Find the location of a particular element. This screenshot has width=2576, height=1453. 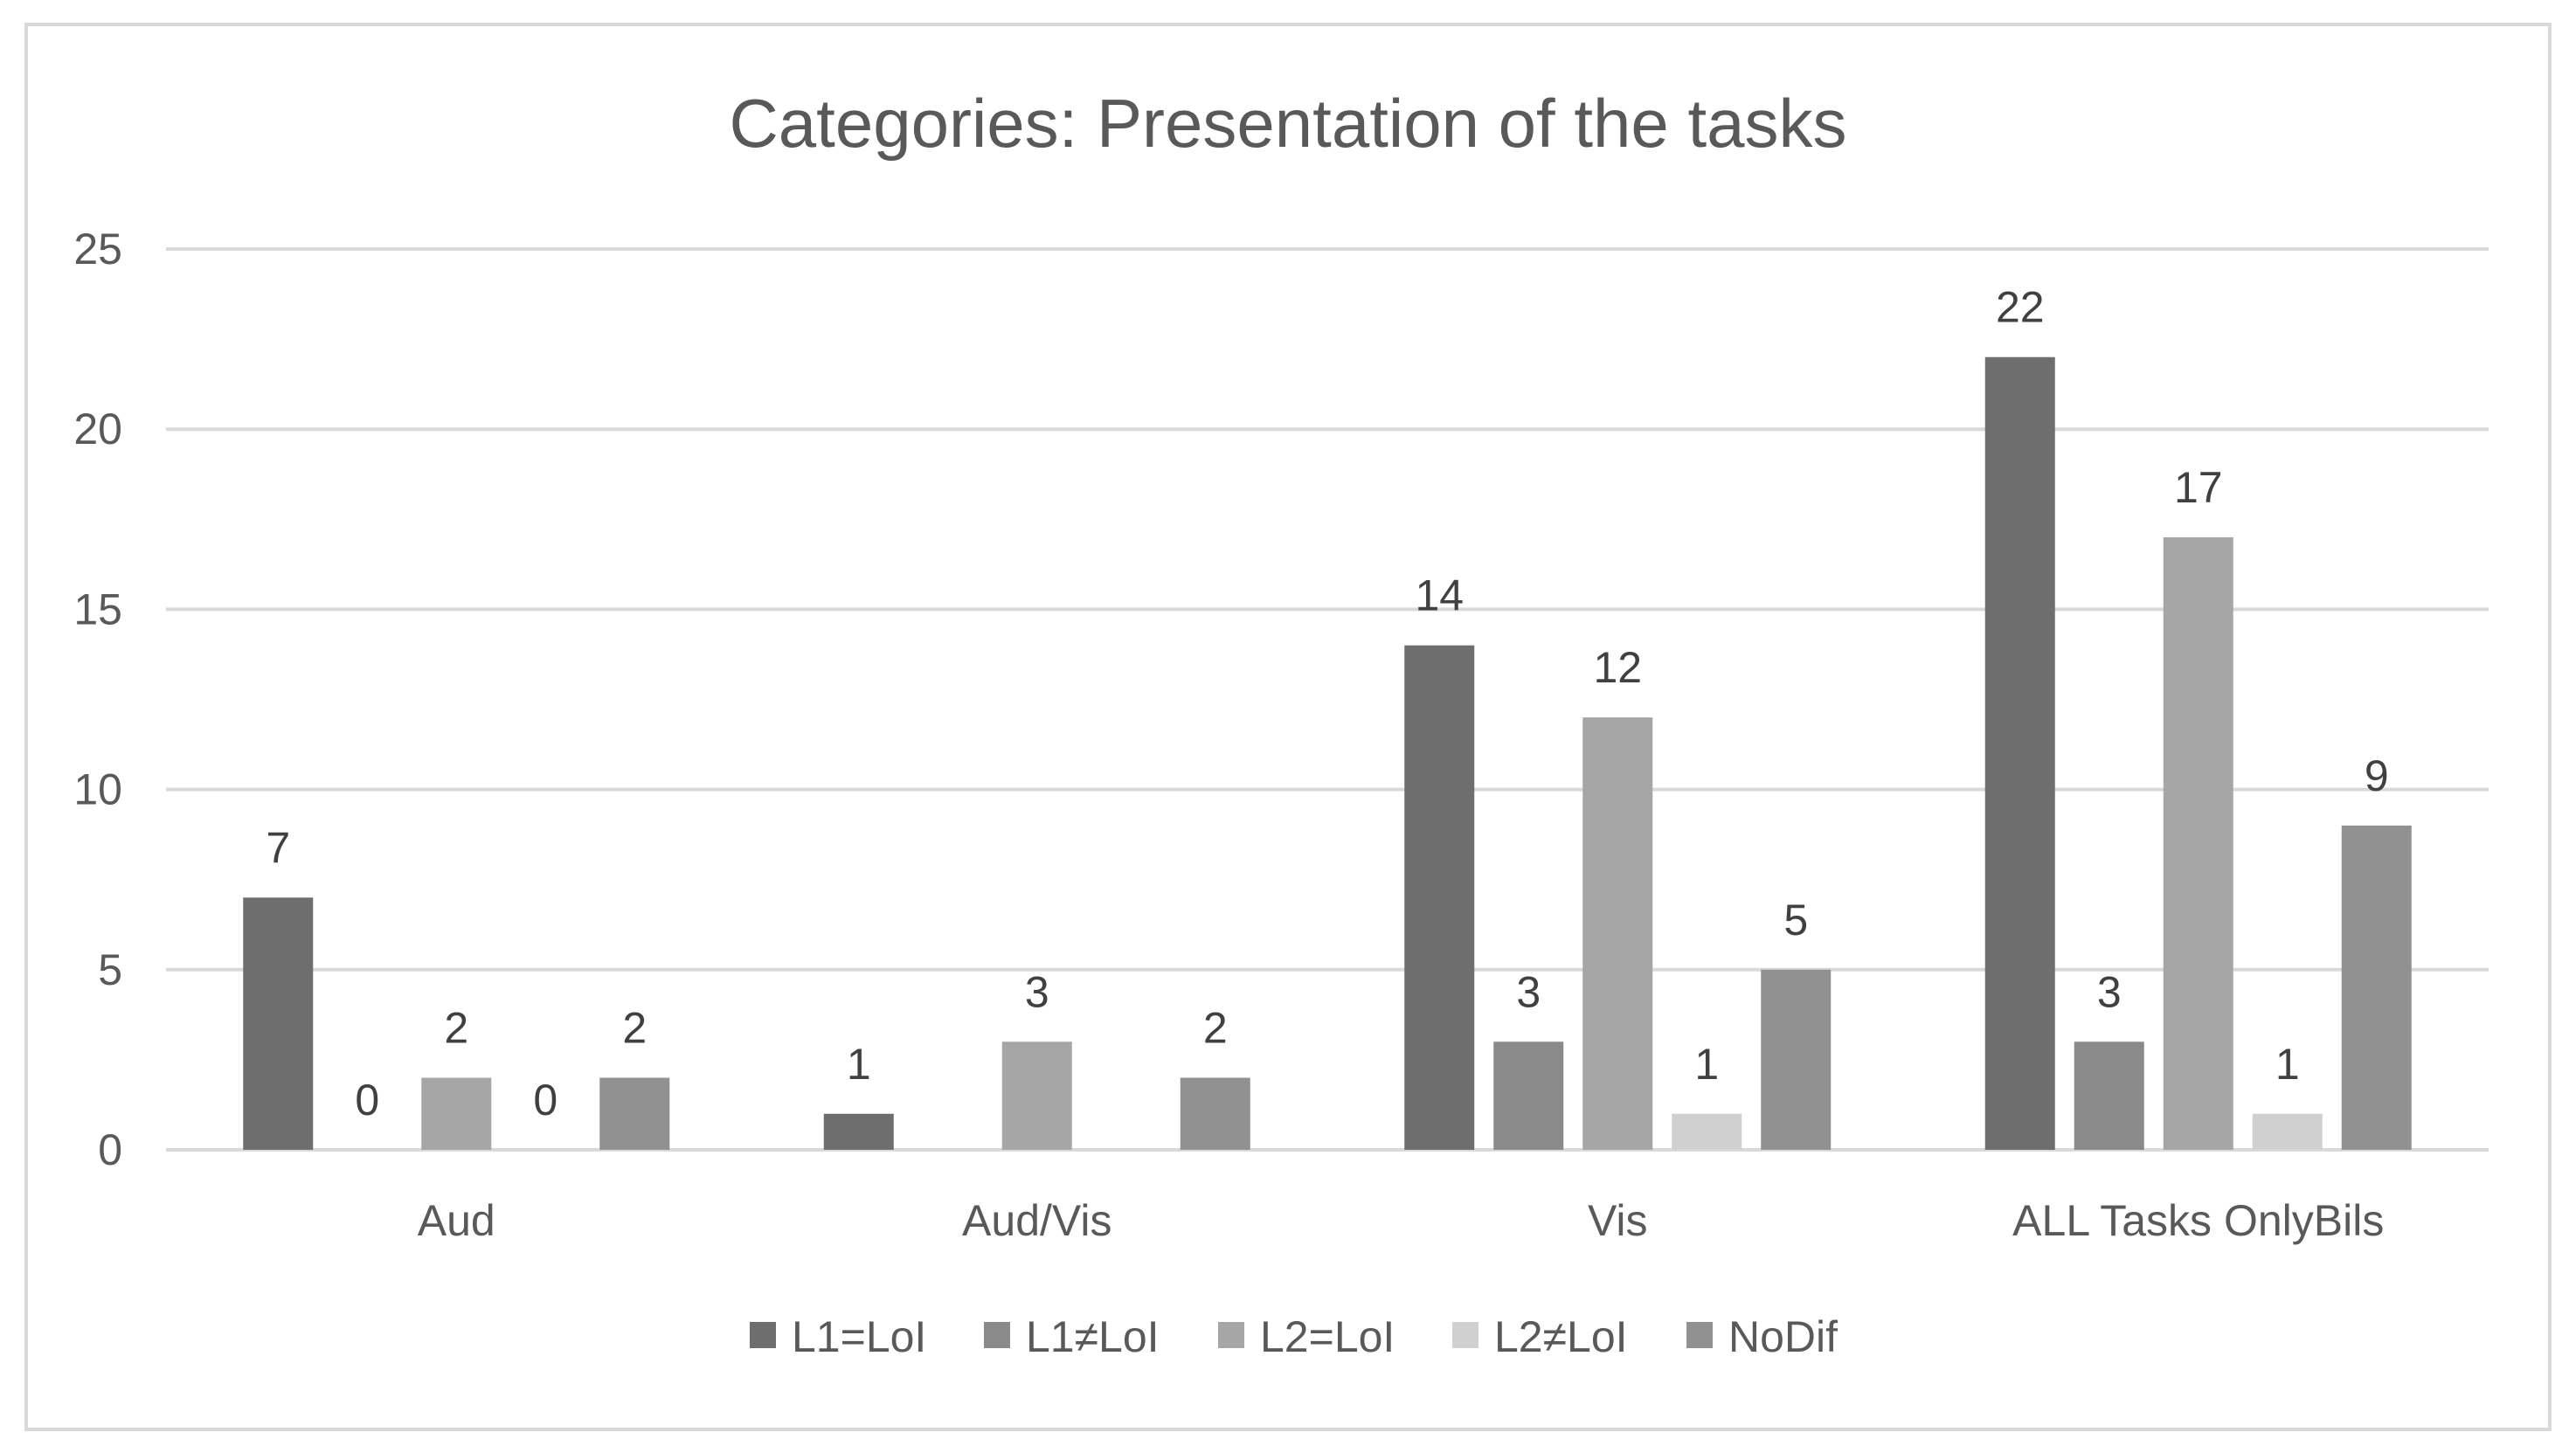

x-category-label: Vis is located at coordinates (1618, 1220).